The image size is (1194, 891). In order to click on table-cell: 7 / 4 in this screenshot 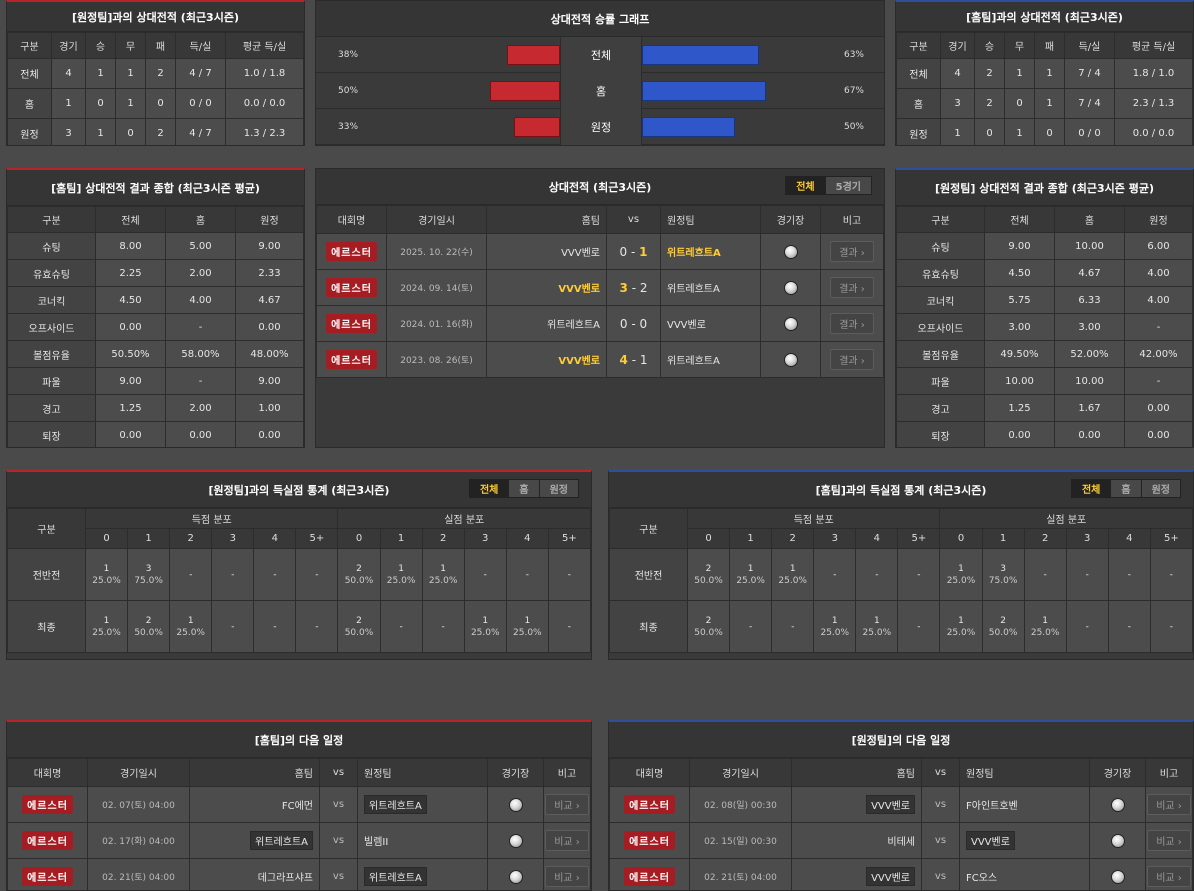, I will do `click(1089, 103)`.